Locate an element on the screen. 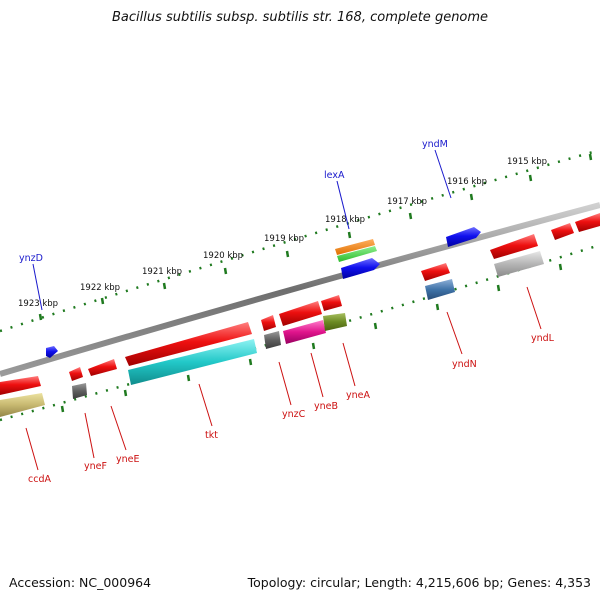  gene-ynzD-arrow is located at coordinates (52, 352).